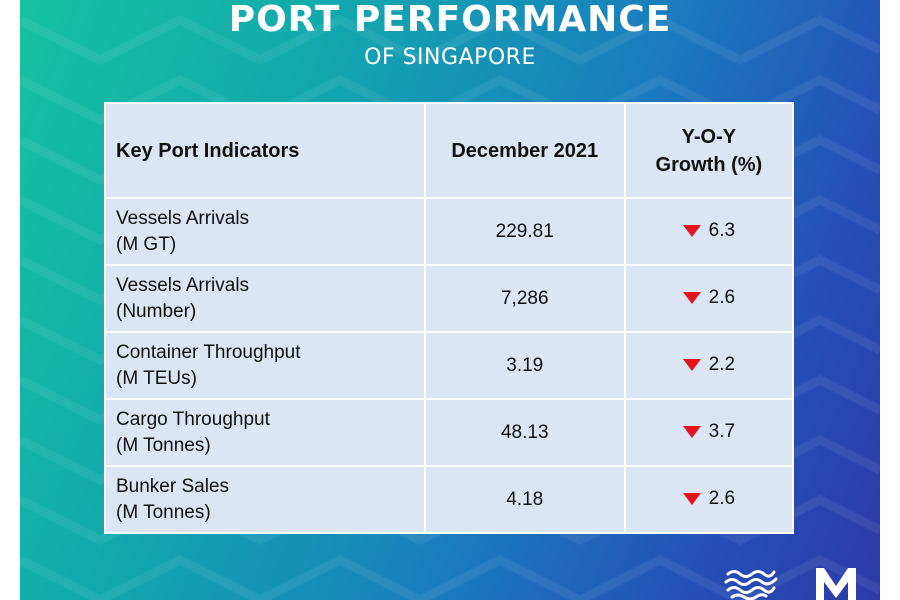 This screenshot has width=900, height=600. Describe the element at coordinates (450, 57) in the screenshot. I see `page-subtitle: OF SINGAPORE` at that location.